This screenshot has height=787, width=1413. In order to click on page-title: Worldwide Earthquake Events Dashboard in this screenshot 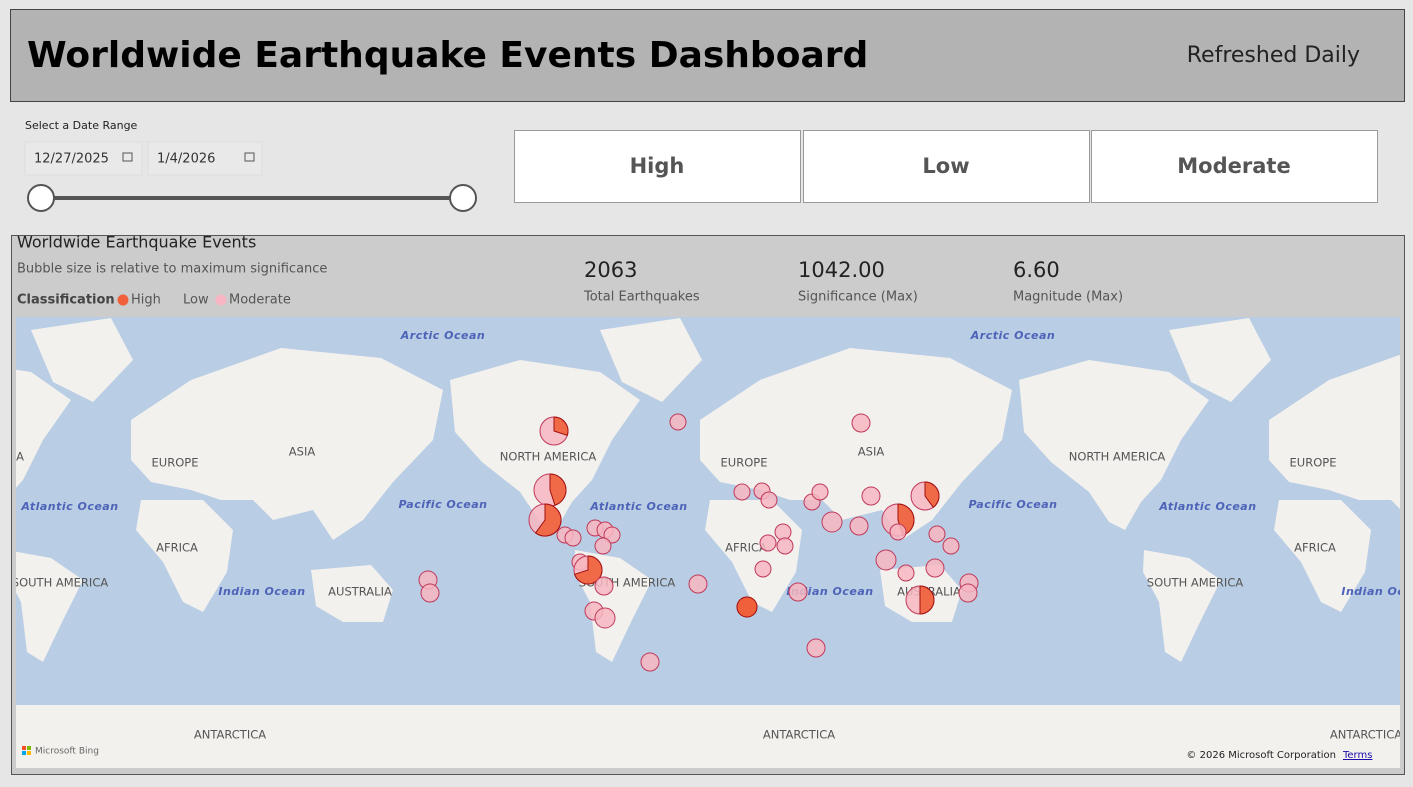, I will do `click(447, 55)`.